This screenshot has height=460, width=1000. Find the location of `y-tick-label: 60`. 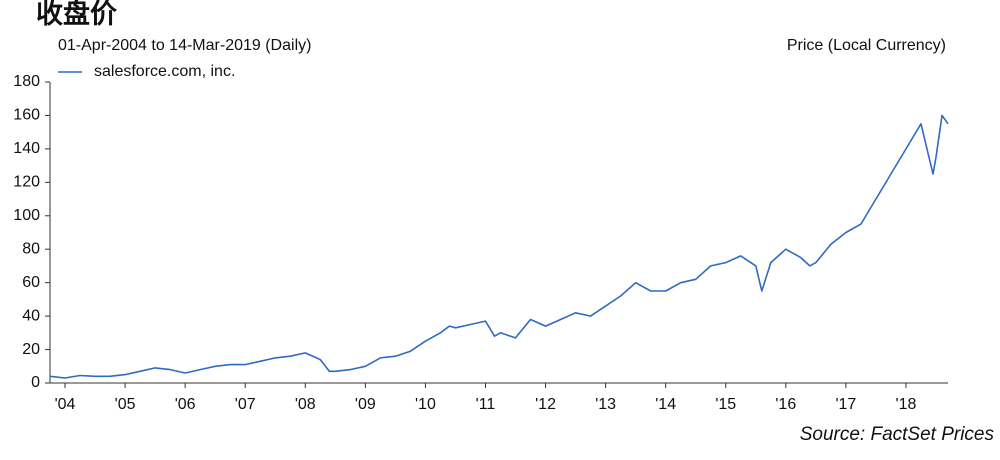

y-tick-label: 60 is located at coordinates (31, 282).